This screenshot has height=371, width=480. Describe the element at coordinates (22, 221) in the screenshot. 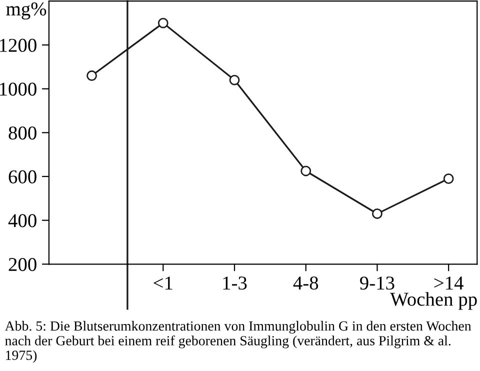

I see `y-tick-label: 400` at that location.